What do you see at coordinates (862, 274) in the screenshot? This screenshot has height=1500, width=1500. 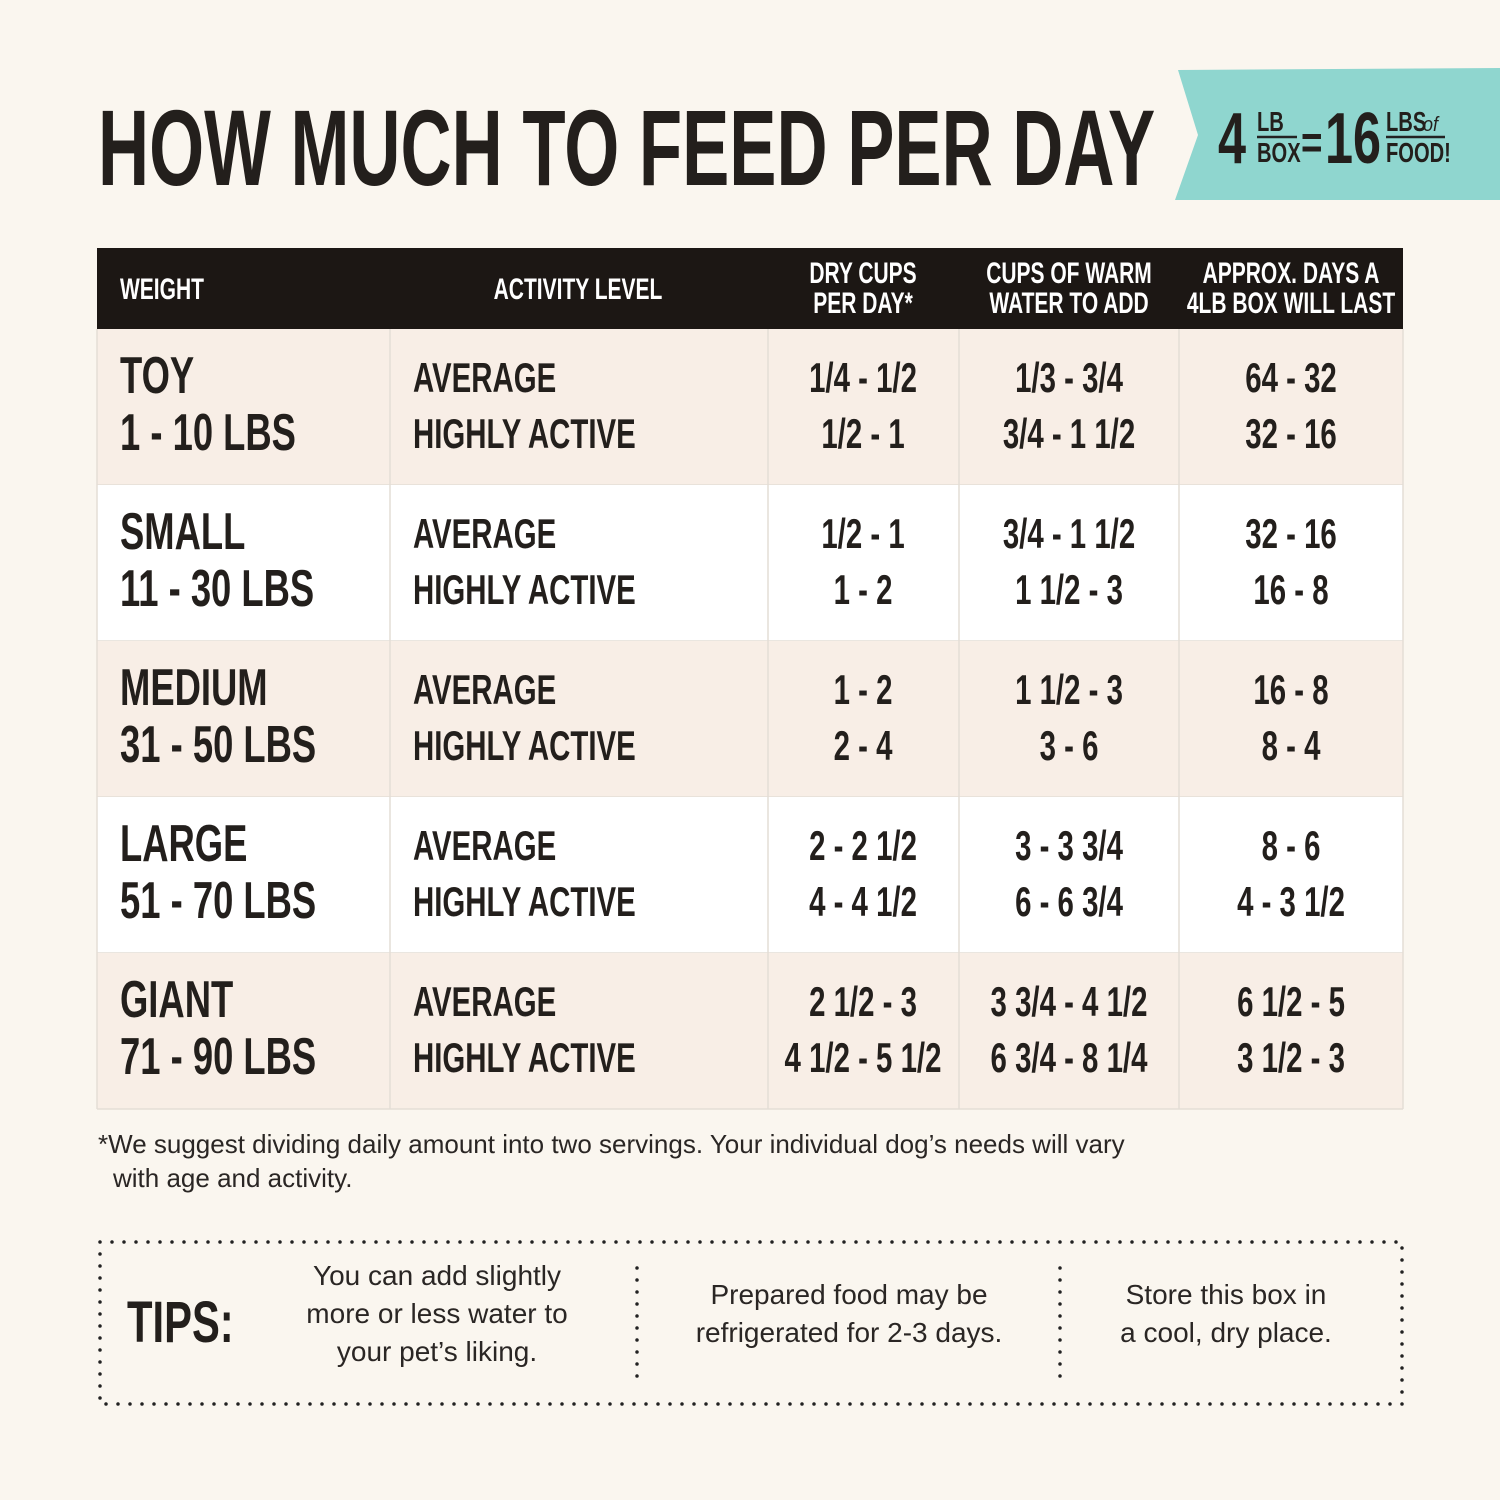 I see `header-label: DRY CUPS` at bounding box center [862, 274].